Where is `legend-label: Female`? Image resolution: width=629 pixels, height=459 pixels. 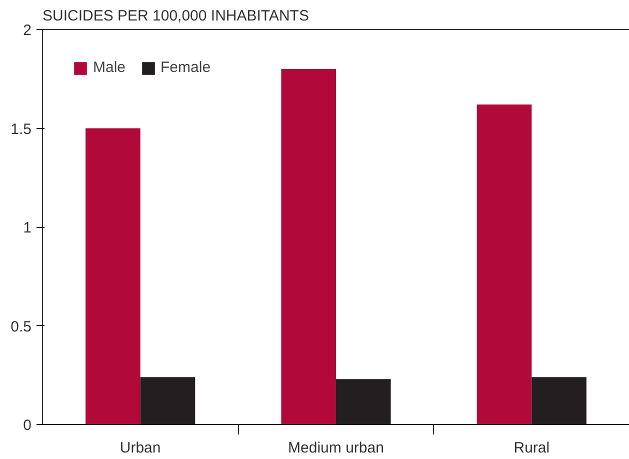
legend-label: Female is located at coordinates (185, 67).